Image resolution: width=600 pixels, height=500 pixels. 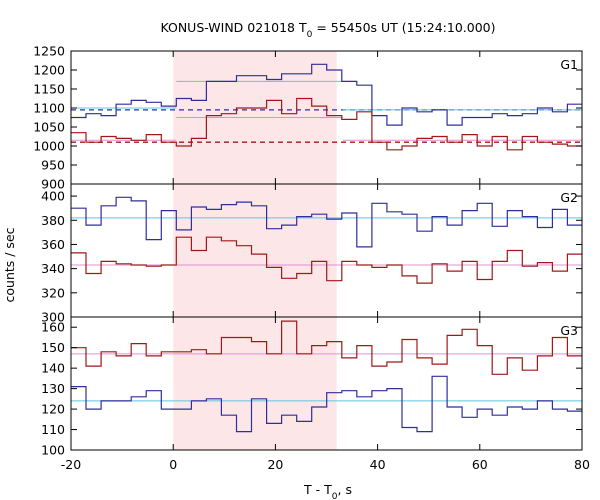 What do you see at coordinates (53, 165) in the screenshot?
I see `y-tick-label: 950` at bounding box center [53, 165].